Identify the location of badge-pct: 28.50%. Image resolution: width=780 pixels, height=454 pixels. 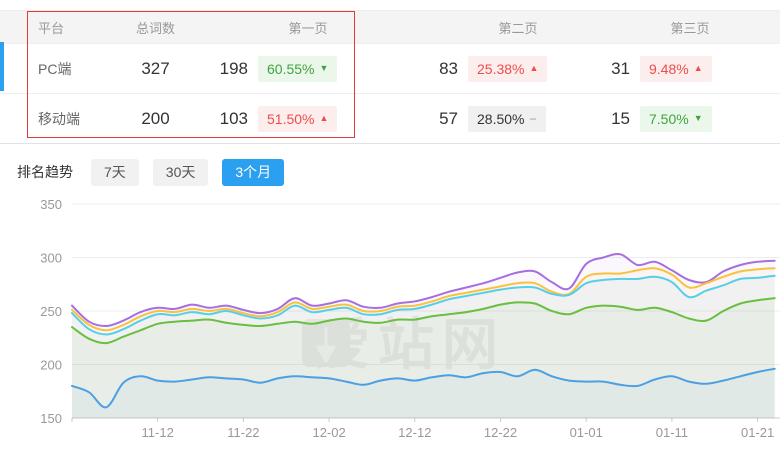
(501, 118).